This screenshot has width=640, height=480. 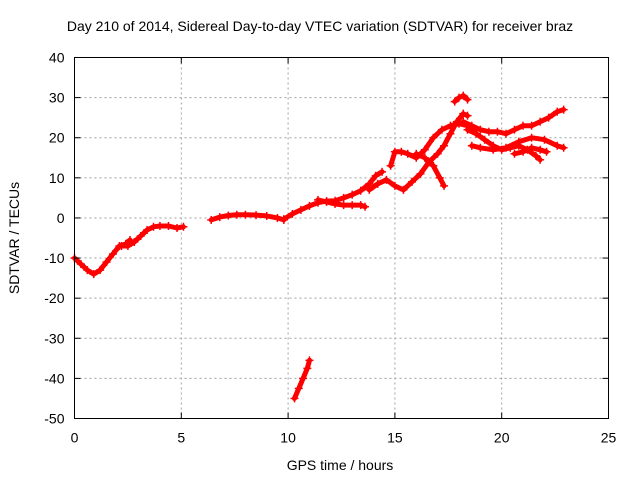 What do you see at coordinates (54, 338) in the screenshot?
I see `y-tick-label: -30` at bounding box center [54, 338].